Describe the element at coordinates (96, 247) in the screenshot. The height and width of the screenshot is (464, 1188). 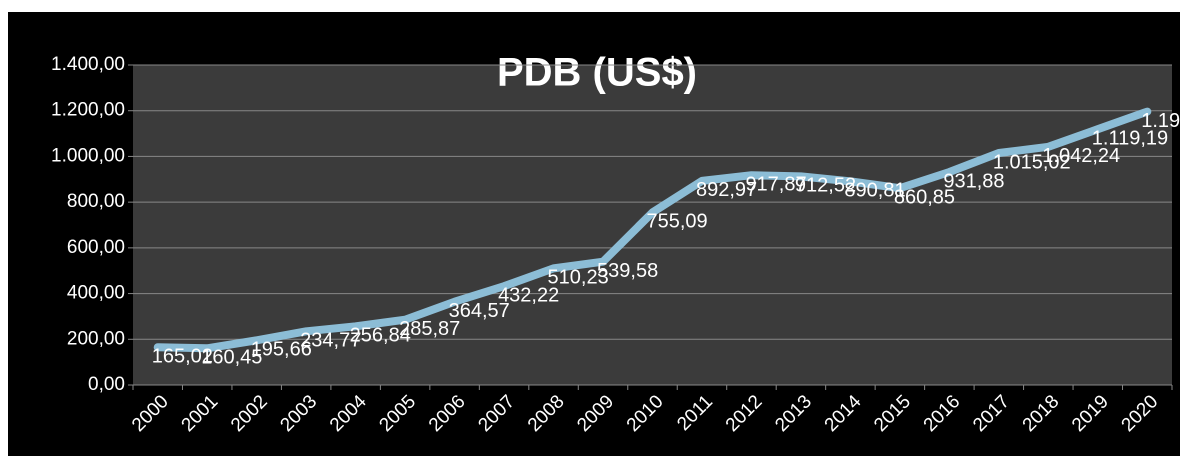
I see `y-tick-label: 600,00` at that location.